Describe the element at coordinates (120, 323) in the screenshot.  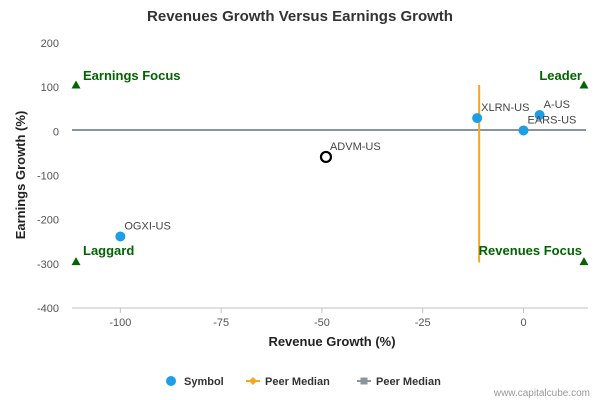
I see `x-tick-label: -100` at that location.